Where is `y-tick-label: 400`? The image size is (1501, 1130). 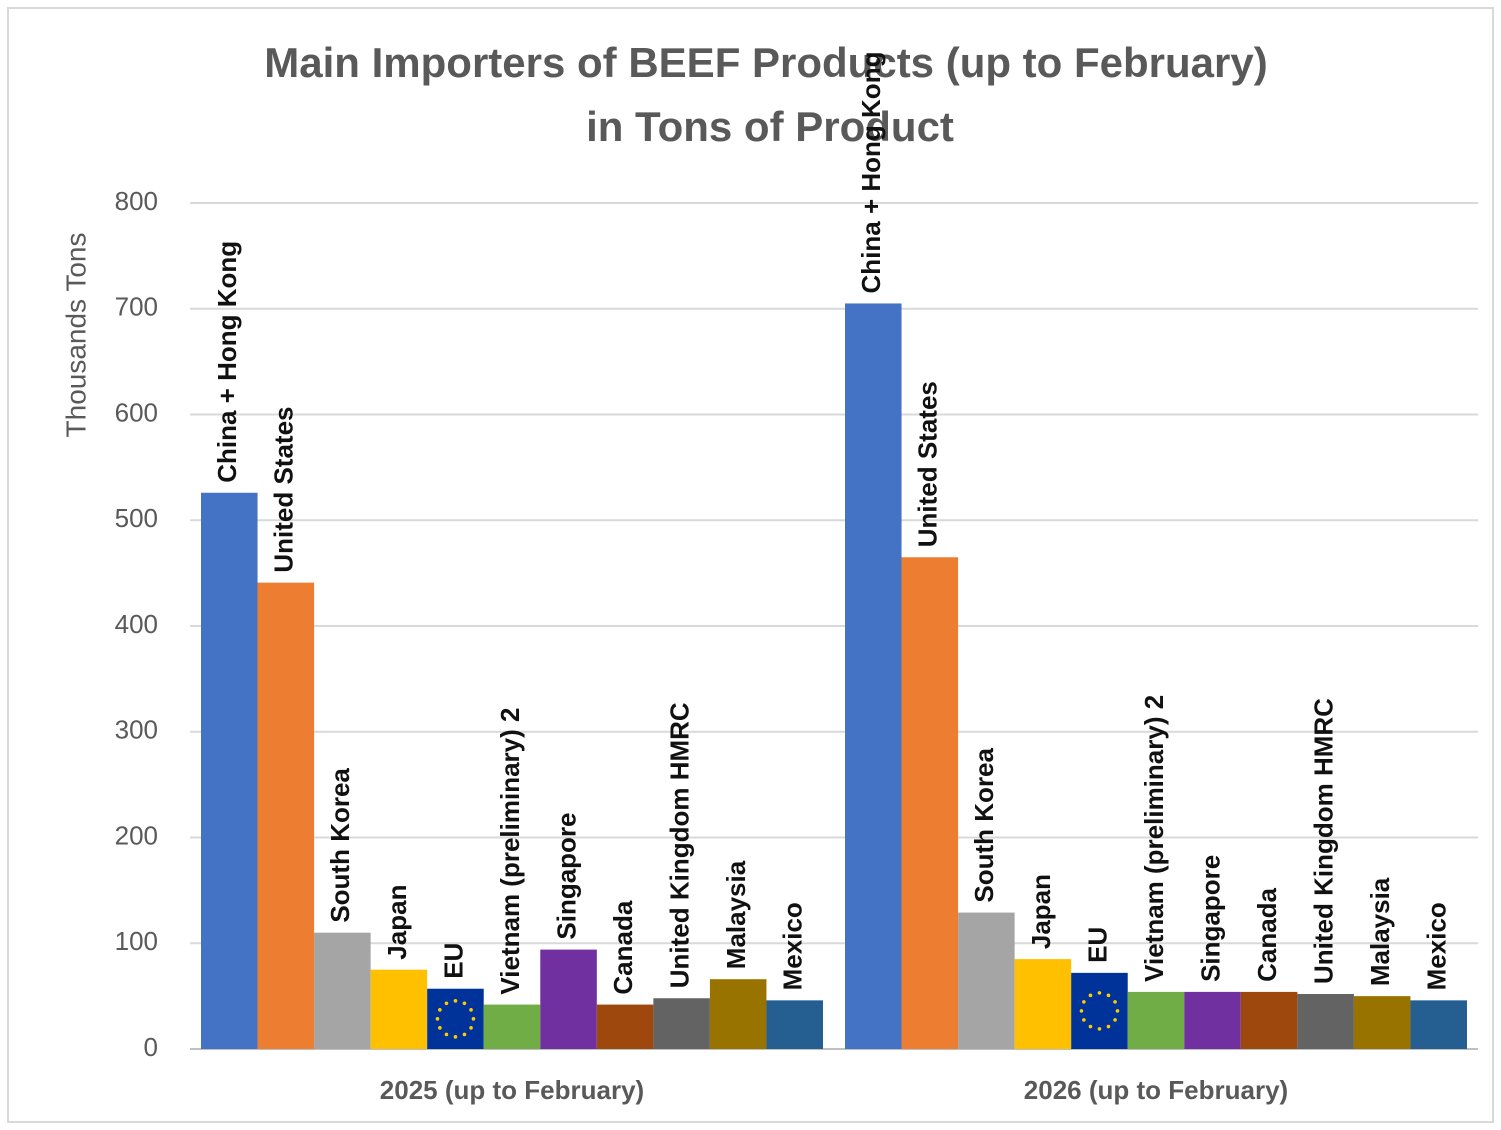
y-tick-label: 400 is located at coordinates (136, 624).